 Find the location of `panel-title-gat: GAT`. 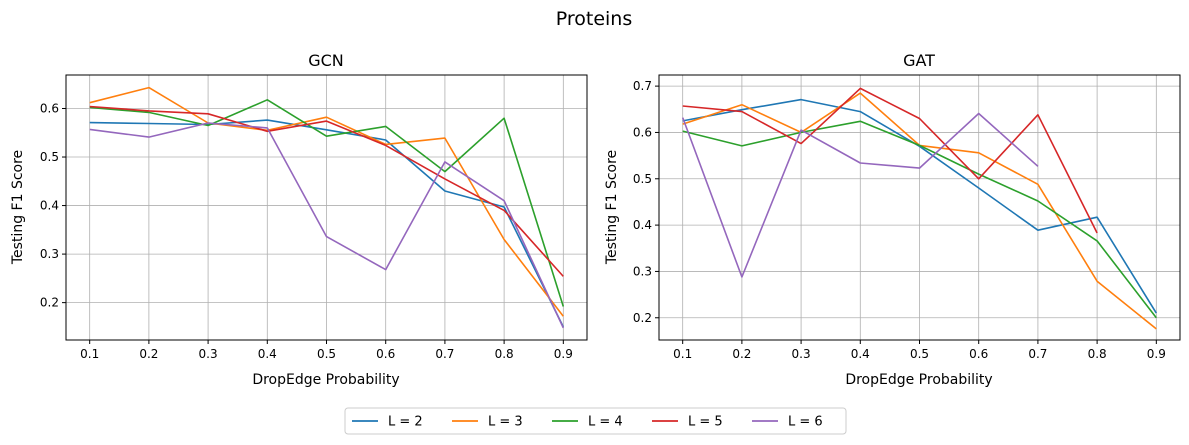

panel-title-gat: GAT is located at coordinates (919, 60).